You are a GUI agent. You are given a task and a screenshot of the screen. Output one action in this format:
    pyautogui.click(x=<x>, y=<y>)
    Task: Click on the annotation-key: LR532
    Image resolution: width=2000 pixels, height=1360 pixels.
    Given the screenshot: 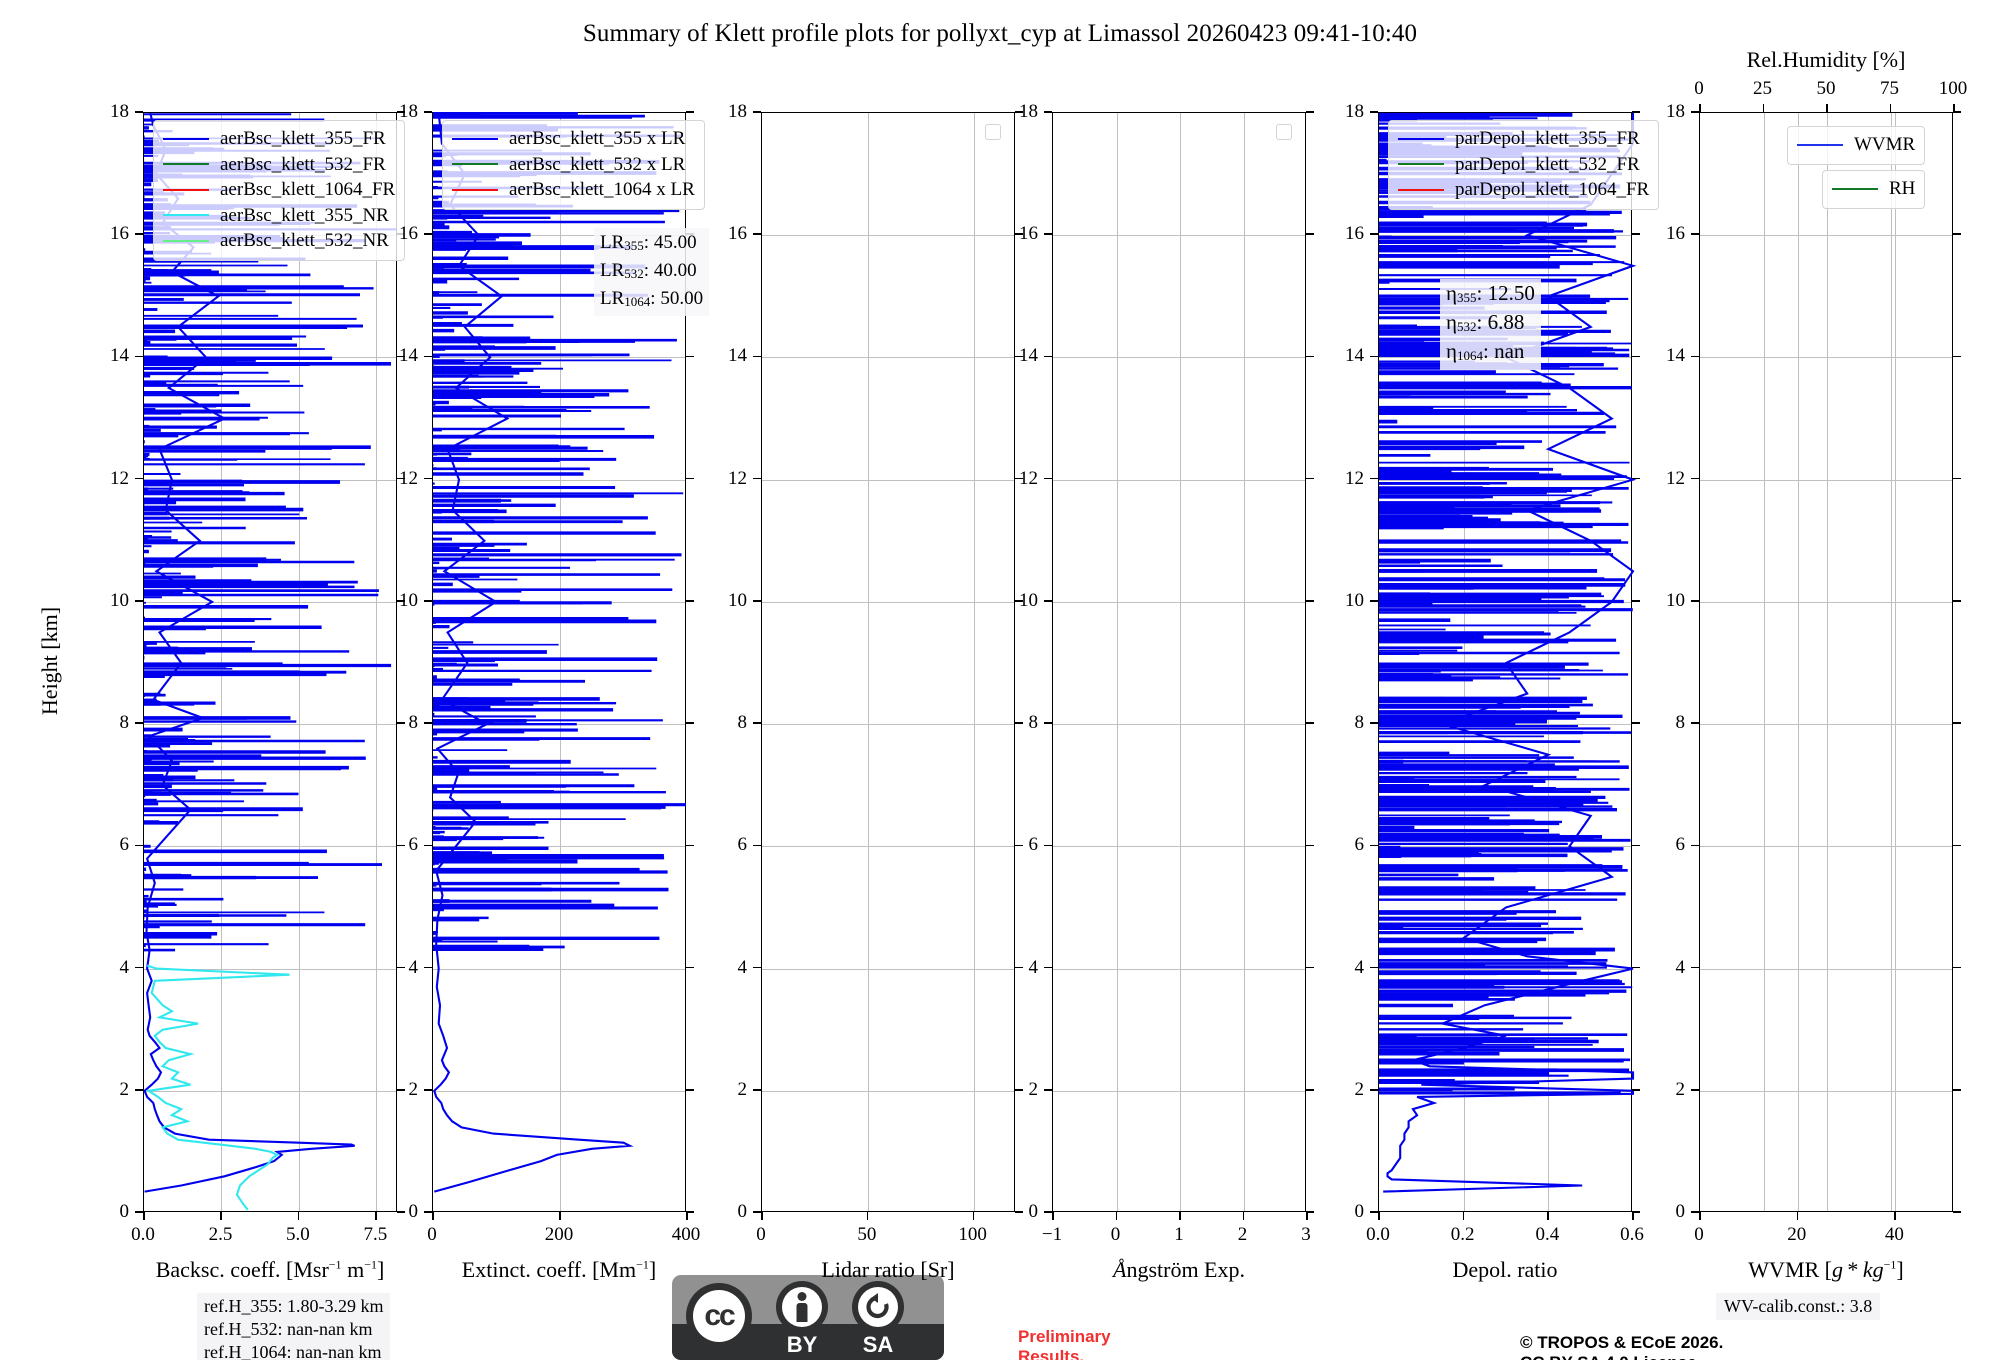 What is the action you would take?
    pyautogui.click(x=622, y=270)
    